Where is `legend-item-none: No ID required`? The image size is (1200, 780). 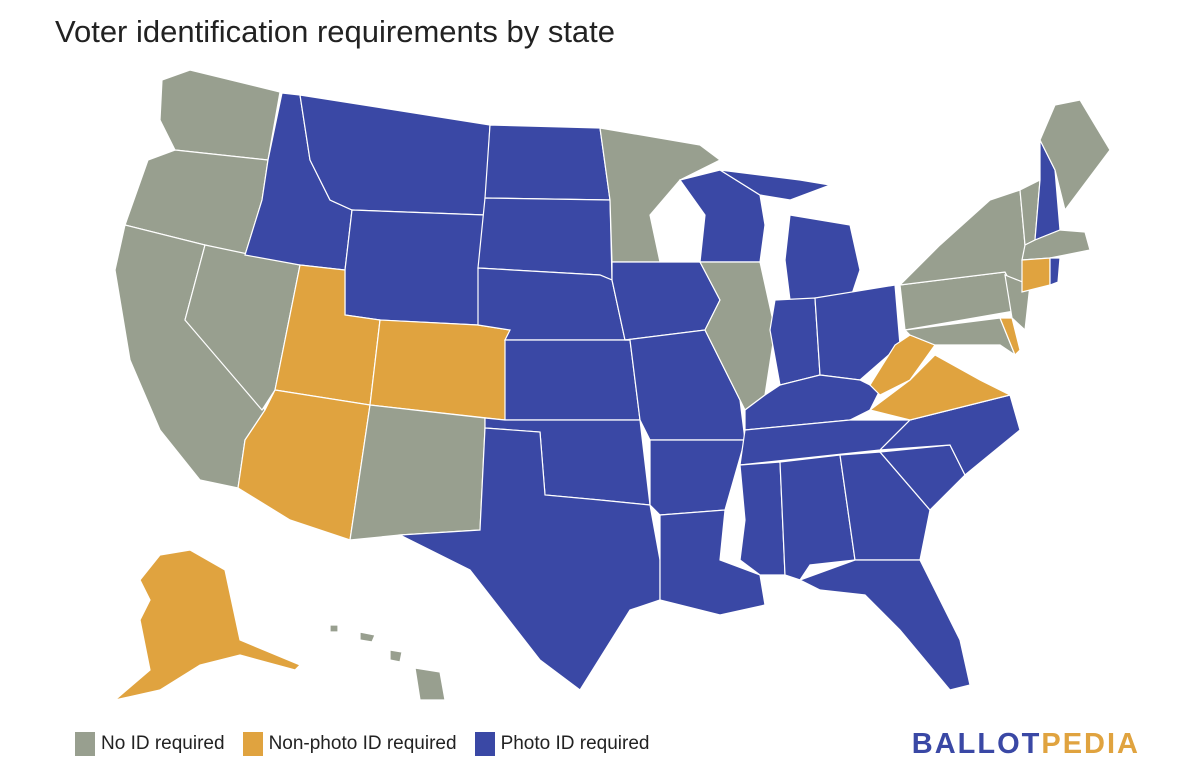 legend-item-none: No ID required is located at coordinates (150, 744).